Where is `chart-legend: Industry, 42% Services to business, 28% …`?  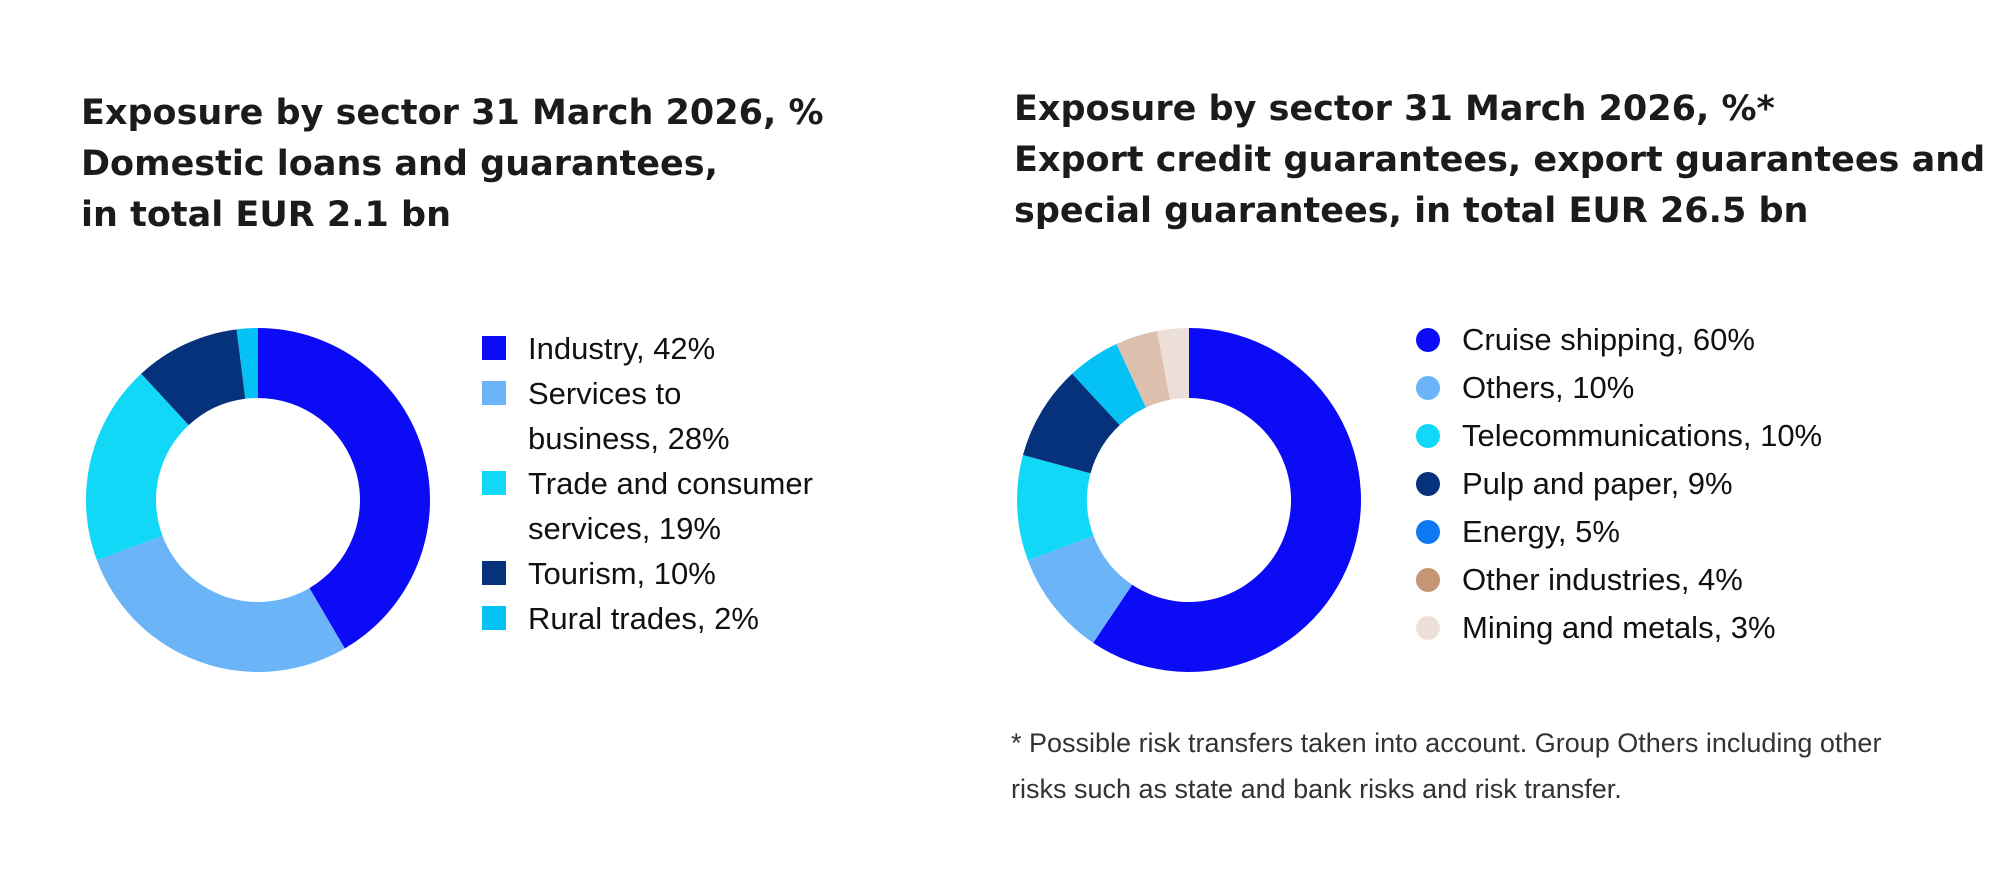 chart-legend: Industry, 42% Services to business, 28% … is located at coordinates (692, 483).